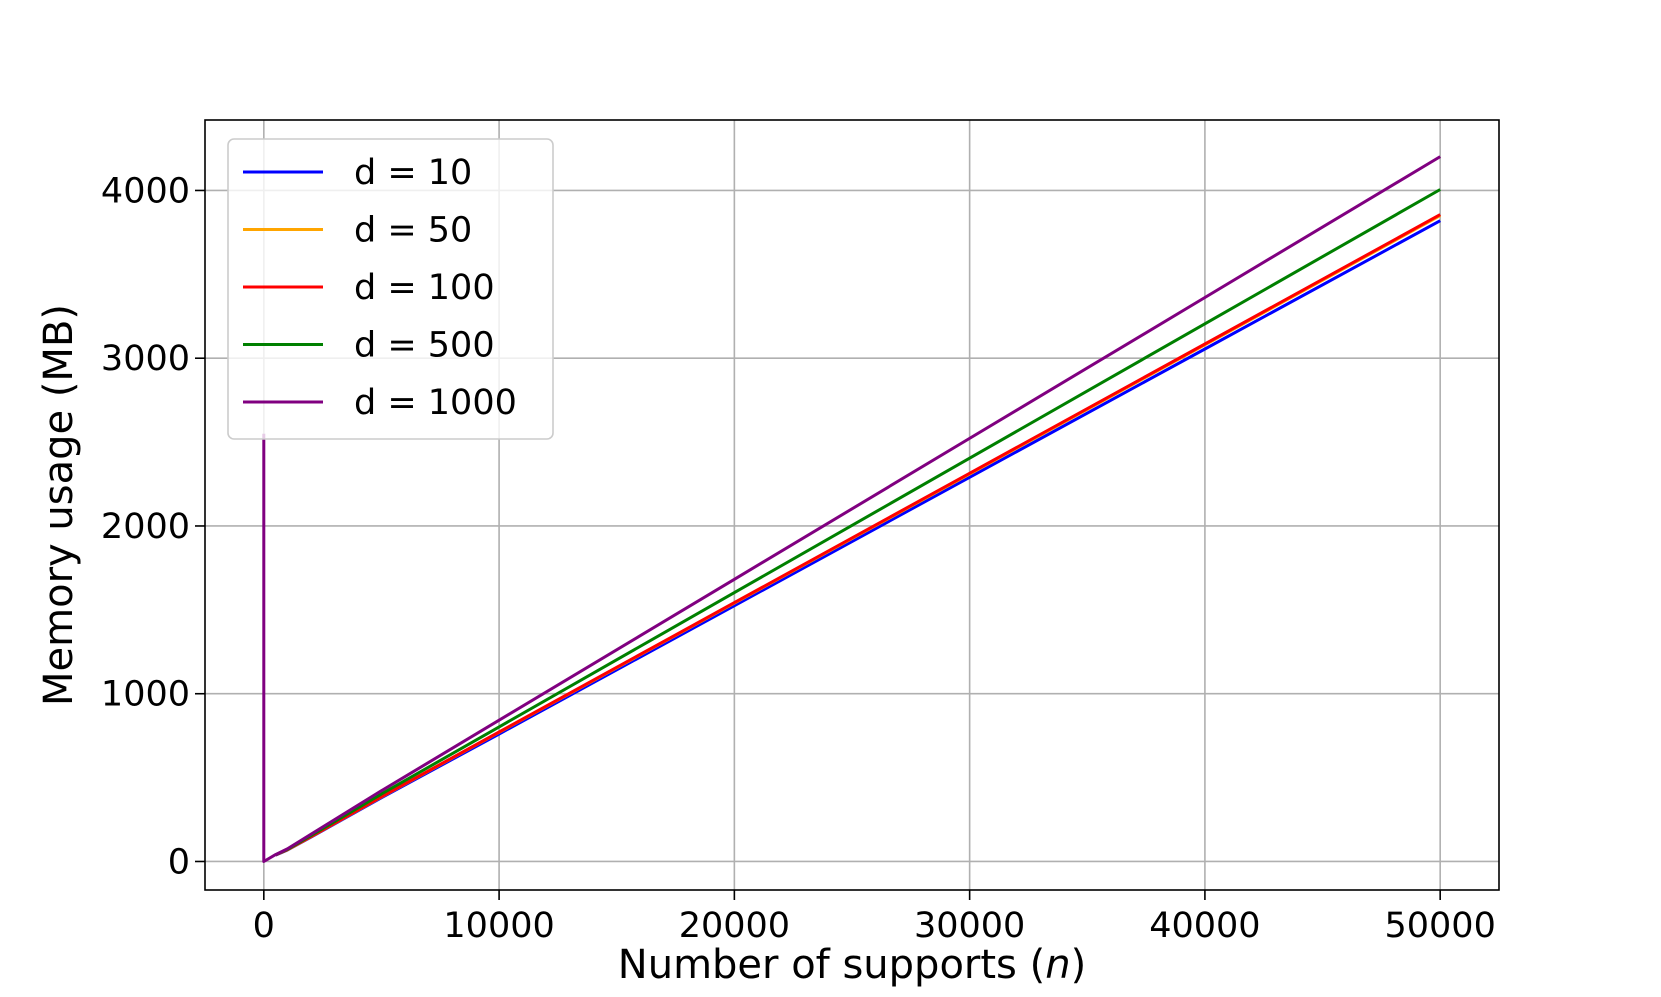 The width and height of the screenshot is (1661, 997). I want to click on legend-item: d = 50, so click(357, 231).